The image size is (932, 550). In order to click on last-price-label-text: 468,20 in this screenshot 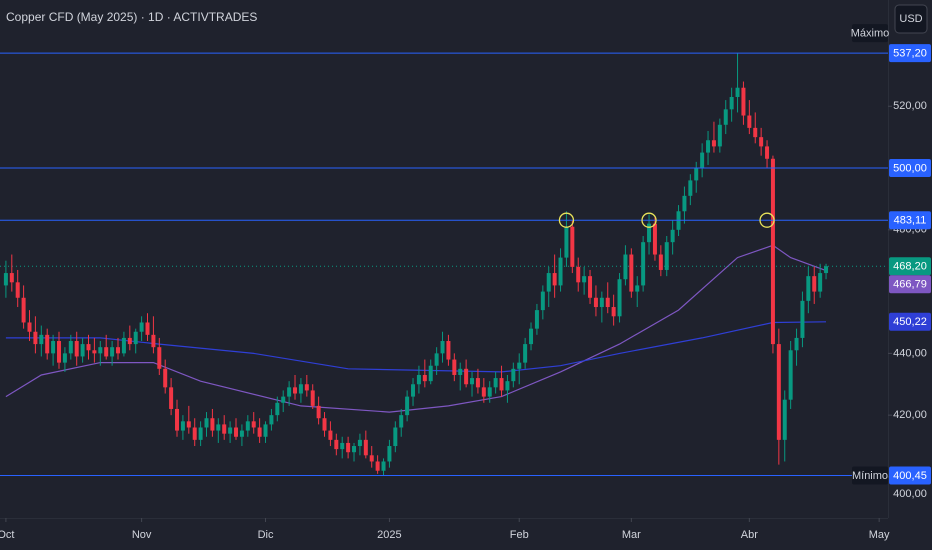, I will do `click(910, 267)`.